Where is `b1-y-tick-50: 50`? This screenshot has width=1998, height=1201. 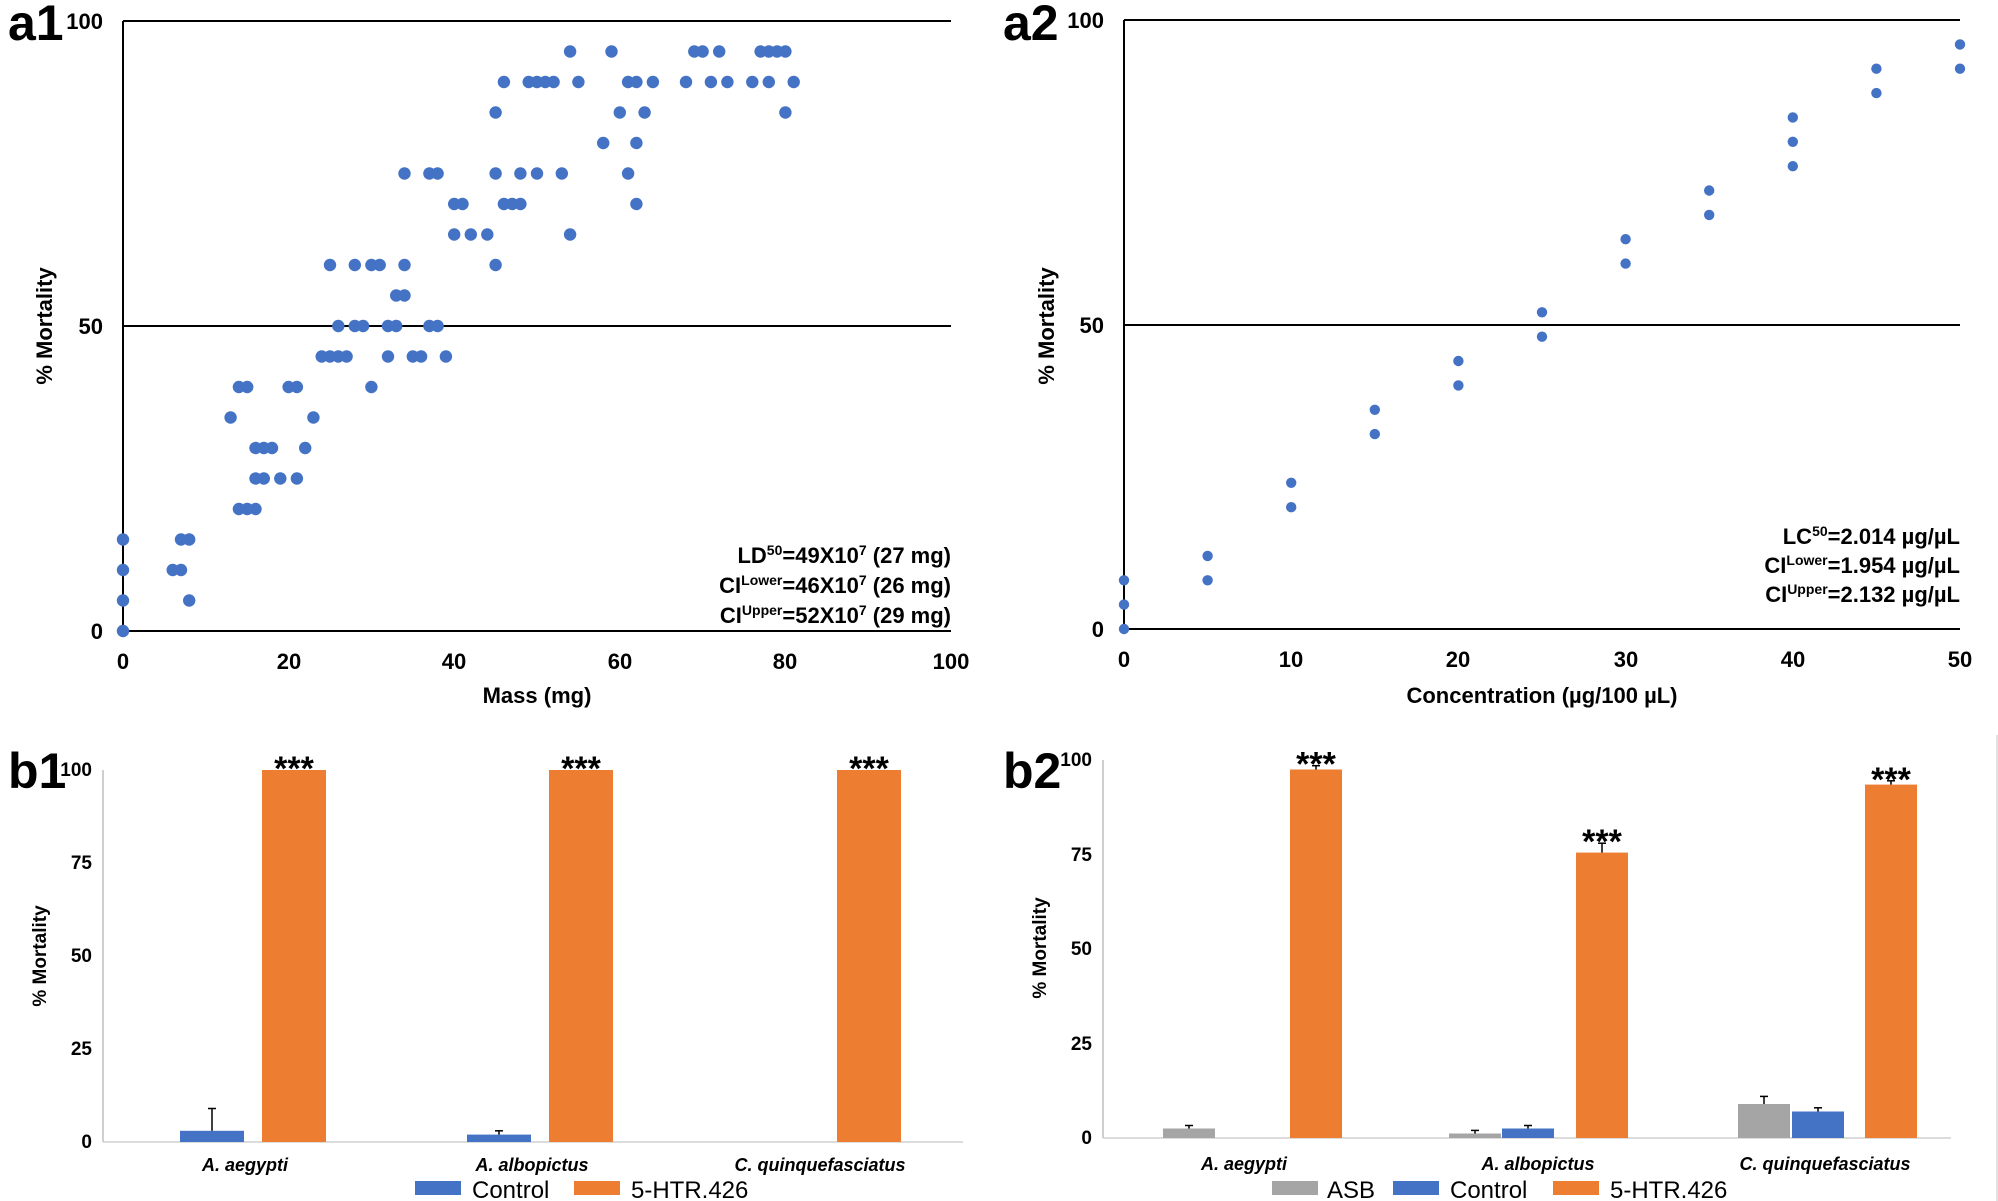 b1-y-tick-50: 50 is located at coordinates (81, 956).